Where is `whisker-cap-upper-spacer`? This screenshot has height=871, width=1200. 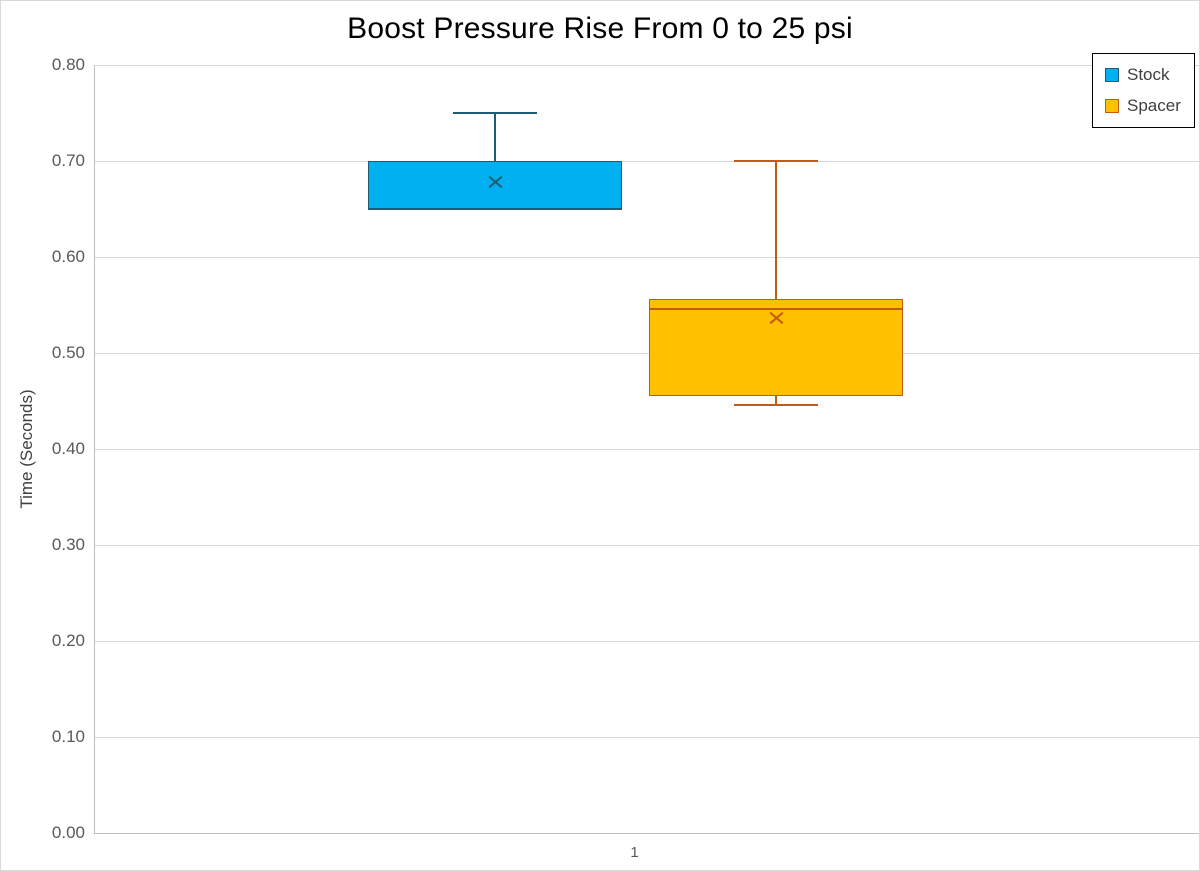
whisker-cap-upper-spacer is located at coordinates (776, 161).